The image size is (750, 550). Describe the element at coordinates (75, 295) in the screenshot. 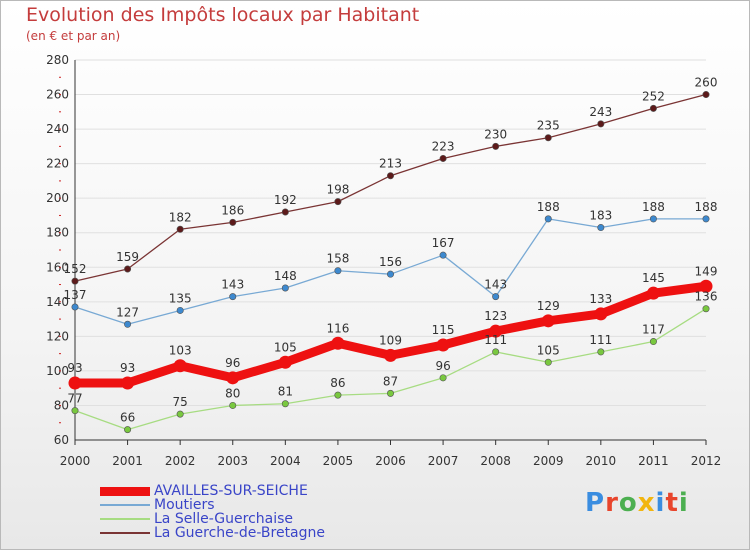

I see `data-label: 137` at that location.